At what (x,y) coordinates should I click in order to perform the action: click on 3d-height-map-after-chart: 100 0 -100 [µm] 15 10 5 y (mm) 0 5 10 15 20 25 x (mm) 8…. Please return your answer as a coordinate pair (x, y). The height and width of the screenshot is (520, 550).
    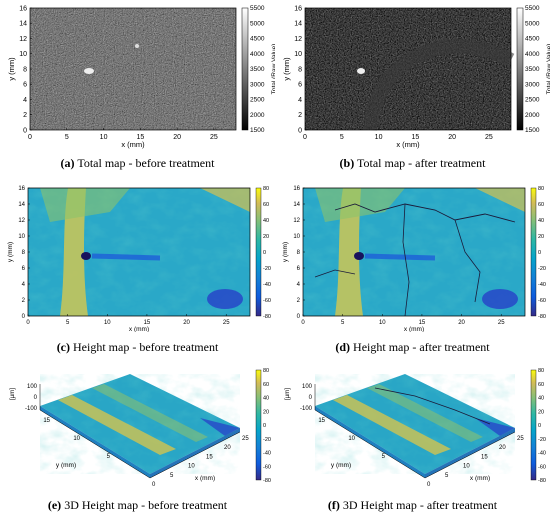
    Looking at the image, I should click on (415, 428).